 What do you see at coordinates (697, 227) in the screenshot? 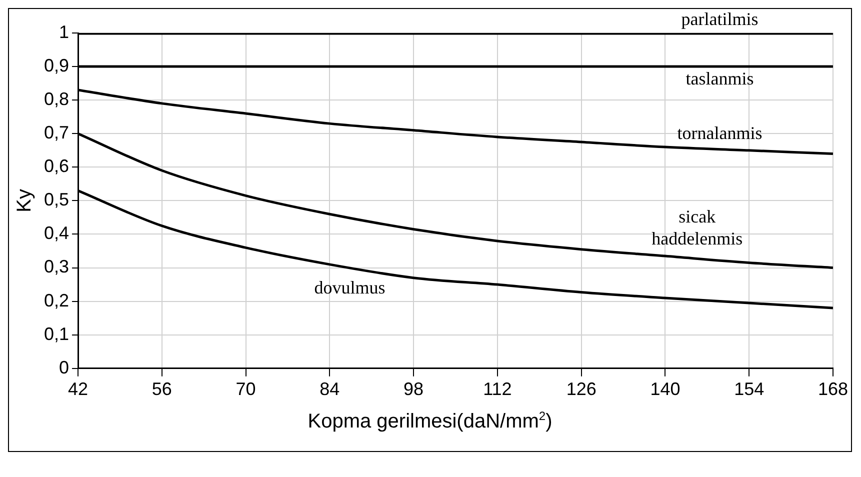
I see `series-label: sicak haddelenmis` at bounding box center [697, 227].